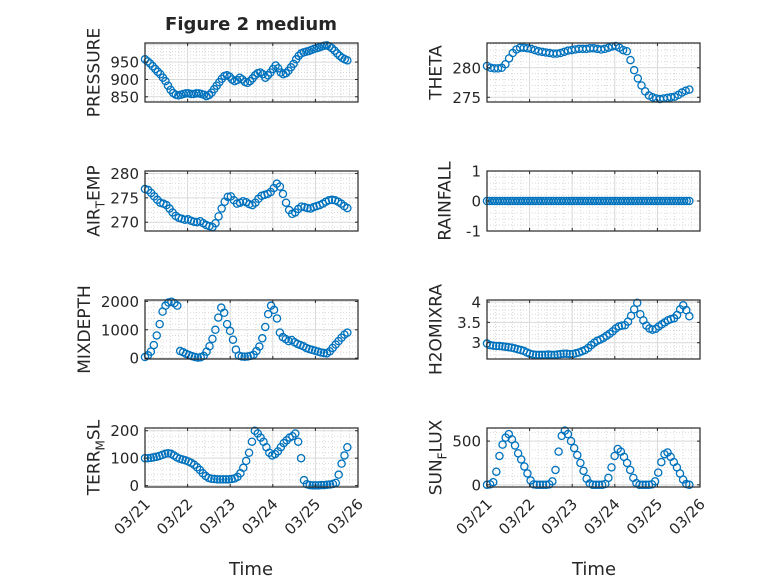  I want to click on subplot-h2omixra: 3 3.5 4 H2OMIXRA, so click(563, 329).